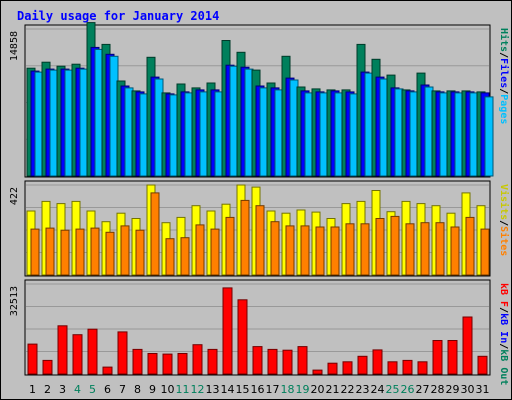  What do you see at coordinates (318, 389) in the screenshot?
I see `x-tick-label: 20` at bounding box center [318, 389].